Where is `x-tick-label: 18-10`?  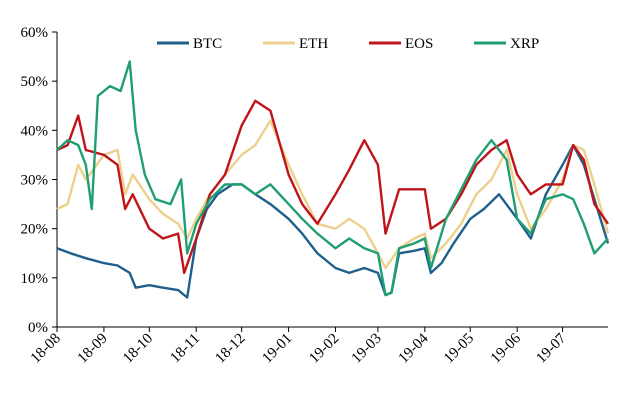
x-tick-label: 18-10 is located at coordinates (138, 349).